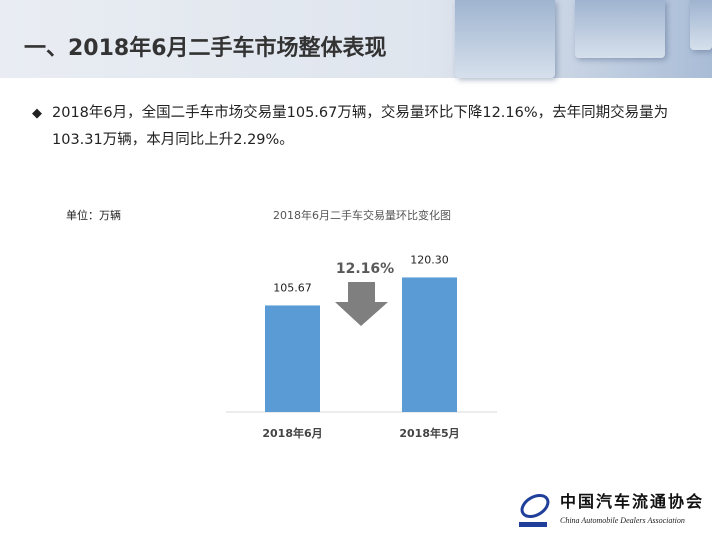  What do you see at coordinates (365, 269) in the screenshot?
I see `change-annotation: 12.16%` at bounding box center [365, 269].